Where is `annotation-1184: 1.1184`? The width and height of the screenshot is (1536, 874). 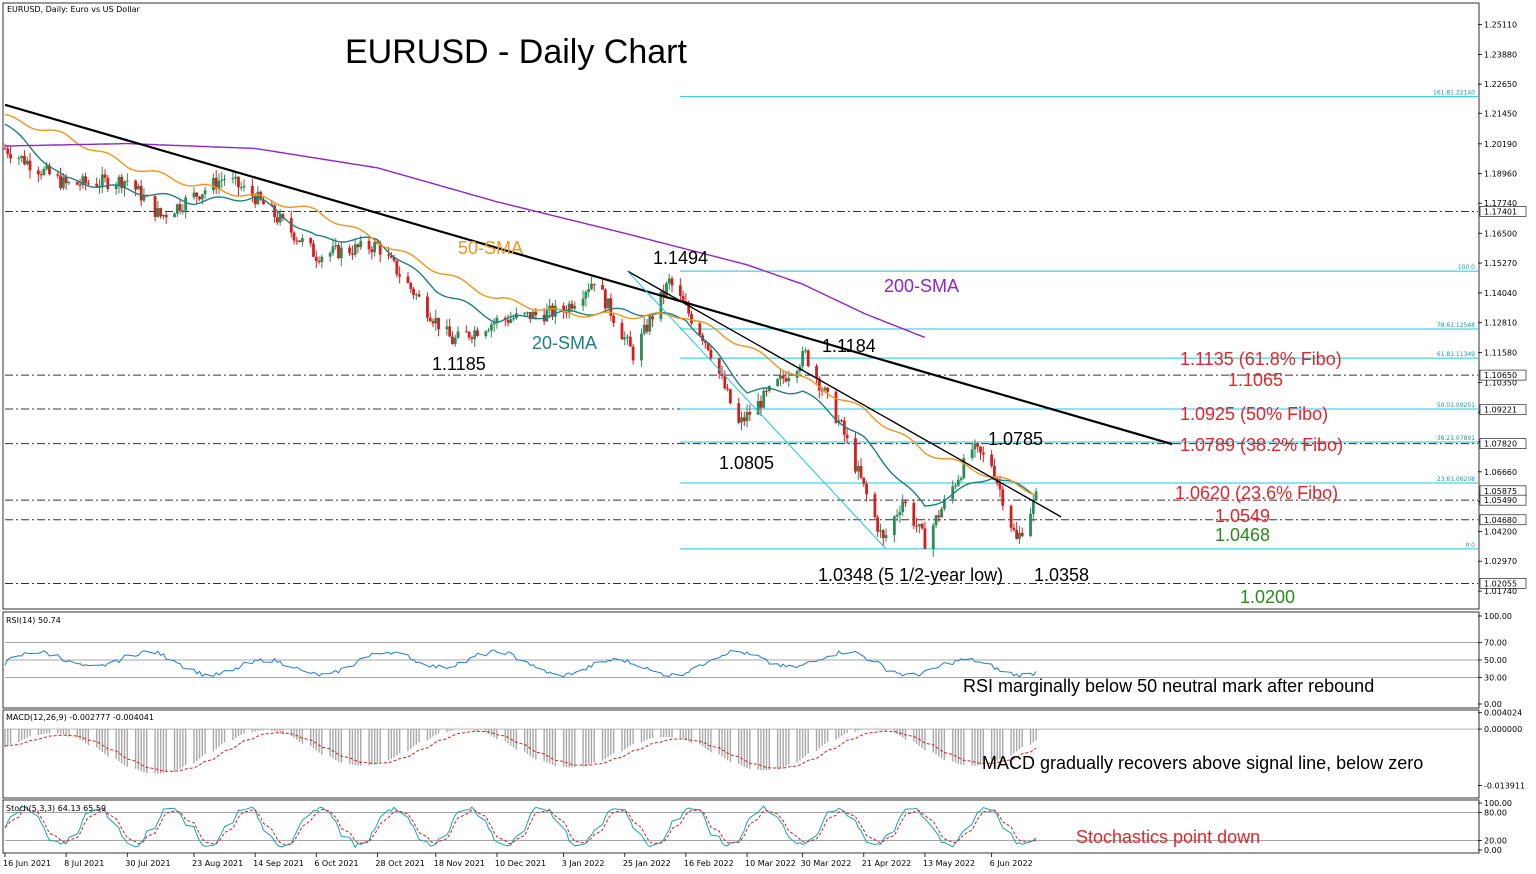
annotation-1184: 1.1184 is located at coordinates (849, 346).